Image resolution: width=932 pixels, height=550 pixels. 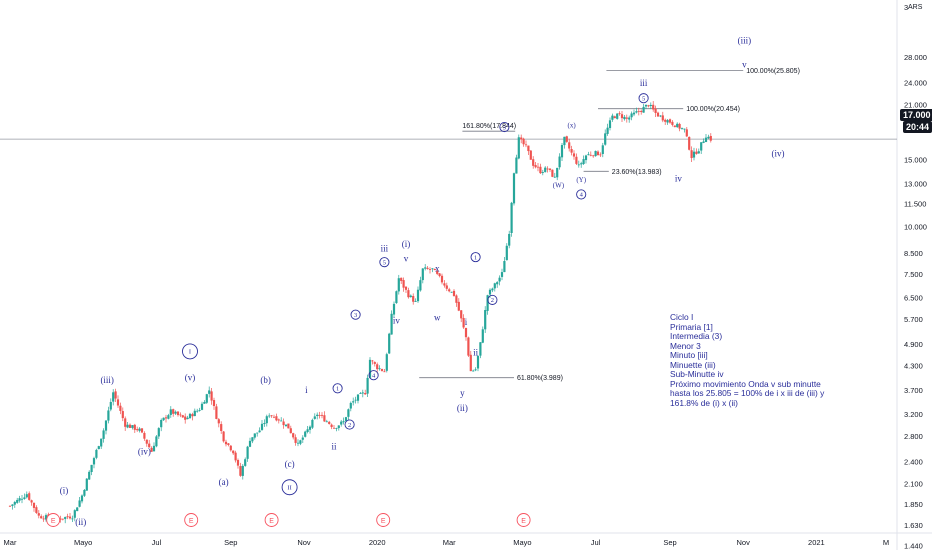 I want to click on fib-level-label: 23.60%(13.983), so click(x=637, y=172).